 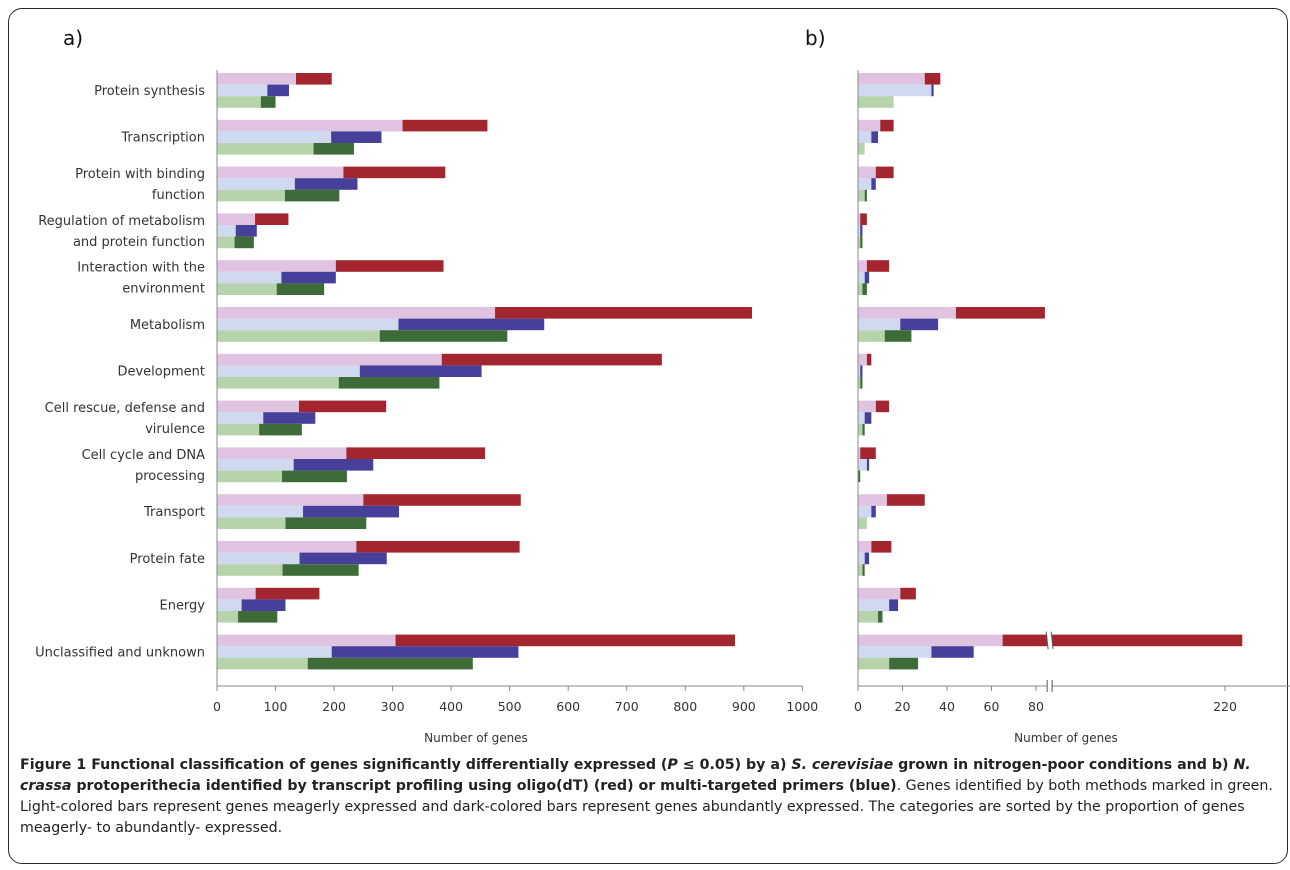 What do you see at coordinates (908, 593) in the screenshot?
I see `bar-b-energy-oligo-dark` at bounding box center [908, 593].